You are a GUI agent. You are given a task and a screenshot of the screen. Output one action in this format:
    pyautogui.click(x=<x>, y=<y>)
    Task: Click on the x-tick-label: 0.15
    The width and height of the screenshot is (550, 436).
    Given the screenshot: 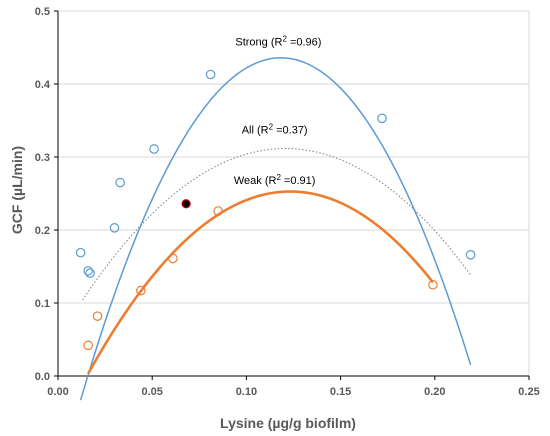 What is the action you would take?
    pyautogui.click(x=340, y=392)
    